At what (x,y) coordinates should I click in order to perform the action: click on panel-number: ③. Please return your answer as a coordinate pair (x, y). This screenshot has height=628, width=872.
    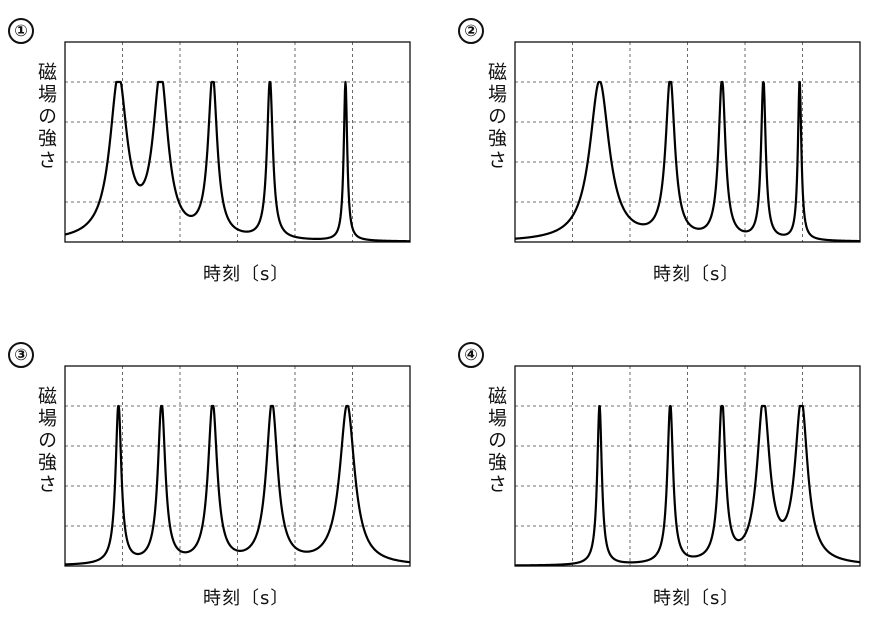
    Looking at the image, I should click on (21, 355).